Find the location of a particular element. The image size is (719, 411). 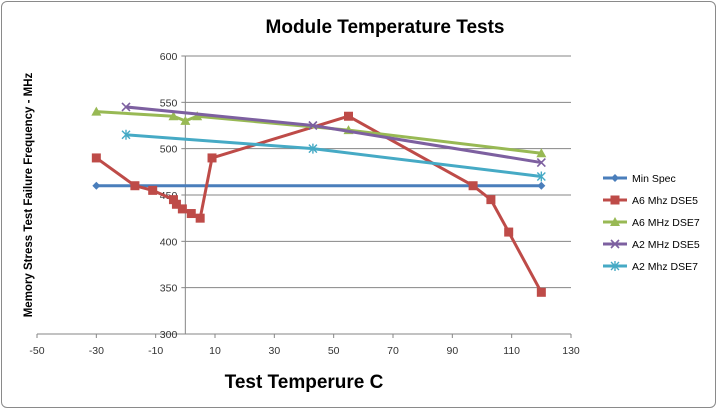

y-tick-label: 300 is located at coordinates (169, 335).